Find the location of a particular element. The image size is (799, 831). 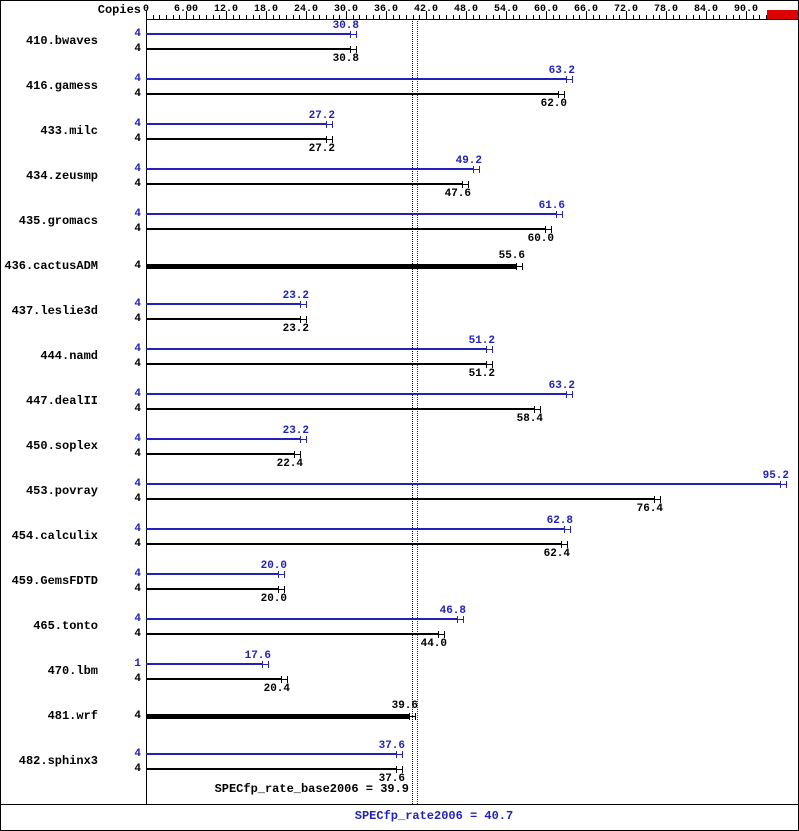

base-value: 62.0 is located at coordinates (553, 104).